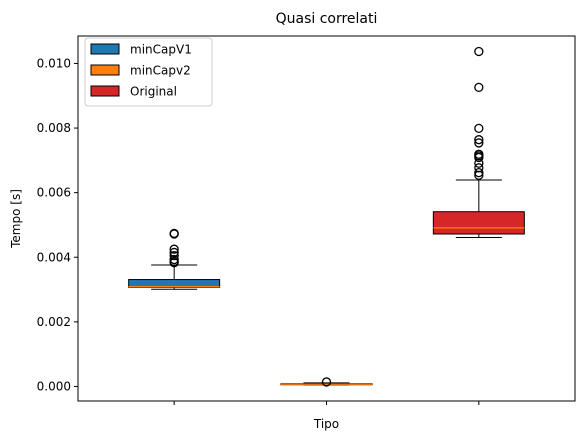 The width and height of the screenshot is (584, 441). What do you see at coordinates (54, 386) in the screenshot?
I see `y-tick-label: 0.000` at bounding box center [54, 386].